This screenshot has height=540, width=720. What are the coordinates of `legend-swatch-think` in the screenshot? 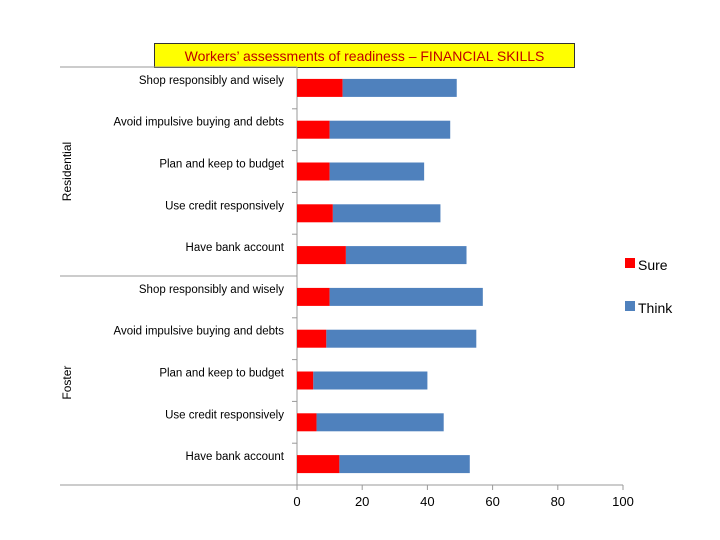 It's located at (630, 306).